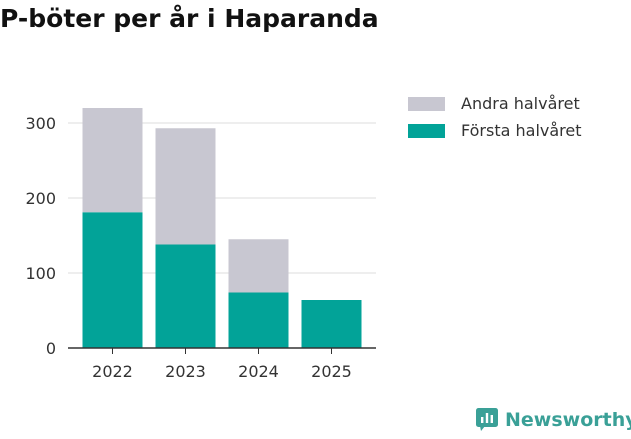 The image size is (631, 439). I want to click on bar-2024-forsta-halvaret, so click(258, 320).